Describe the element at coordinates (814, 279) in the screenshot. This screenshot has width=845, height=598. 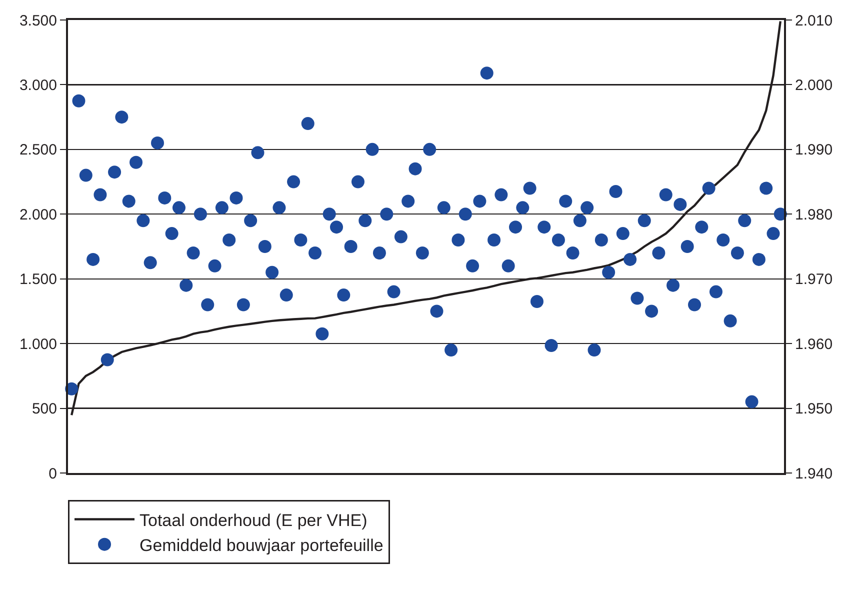
I see `y2-tick-label: 1.970` at that location.